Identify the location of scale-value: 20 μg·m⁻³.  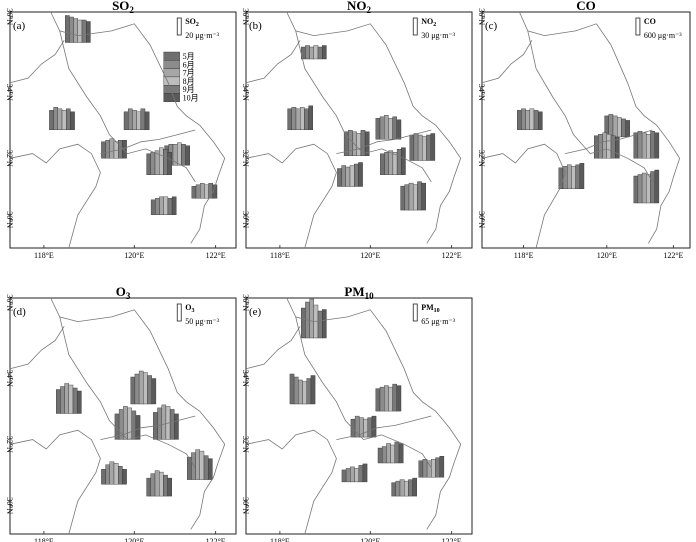
(202, 35).